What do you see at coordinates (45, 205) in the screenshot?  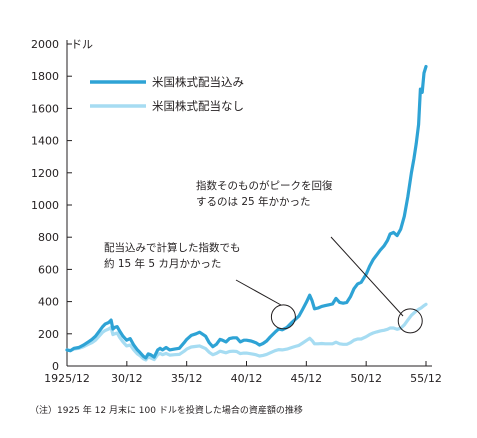 I see `y-tick-label: 1000` at bounding box center [45, 205].